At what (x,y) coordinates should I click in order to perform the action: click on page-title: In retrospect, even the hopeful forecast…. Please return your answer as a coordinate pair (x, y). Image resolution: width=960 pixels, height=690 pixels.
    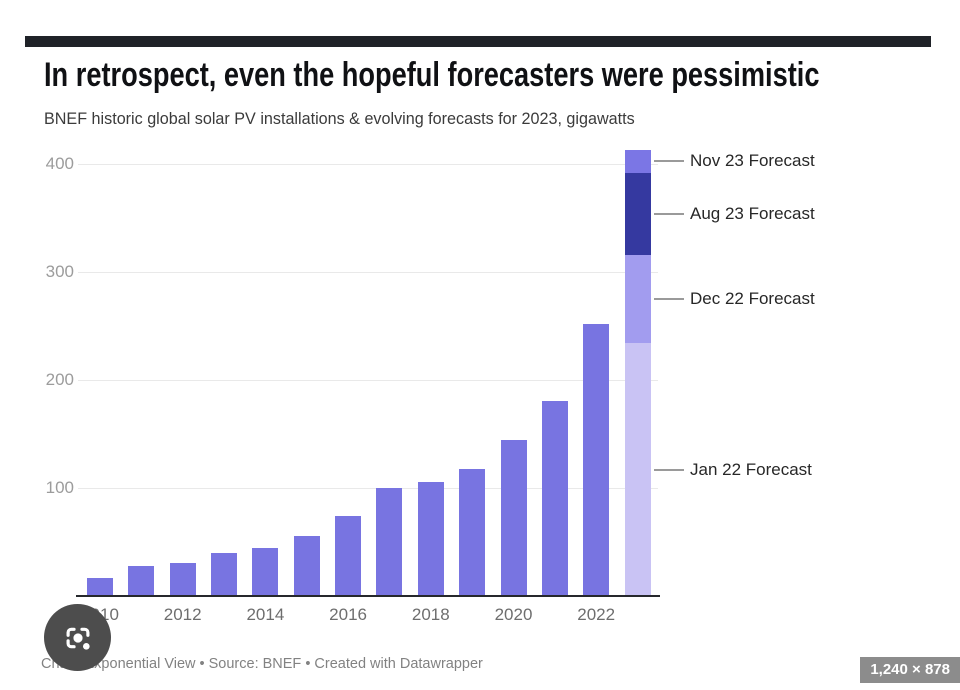
    Looking at the image, I should click on (432, 75).